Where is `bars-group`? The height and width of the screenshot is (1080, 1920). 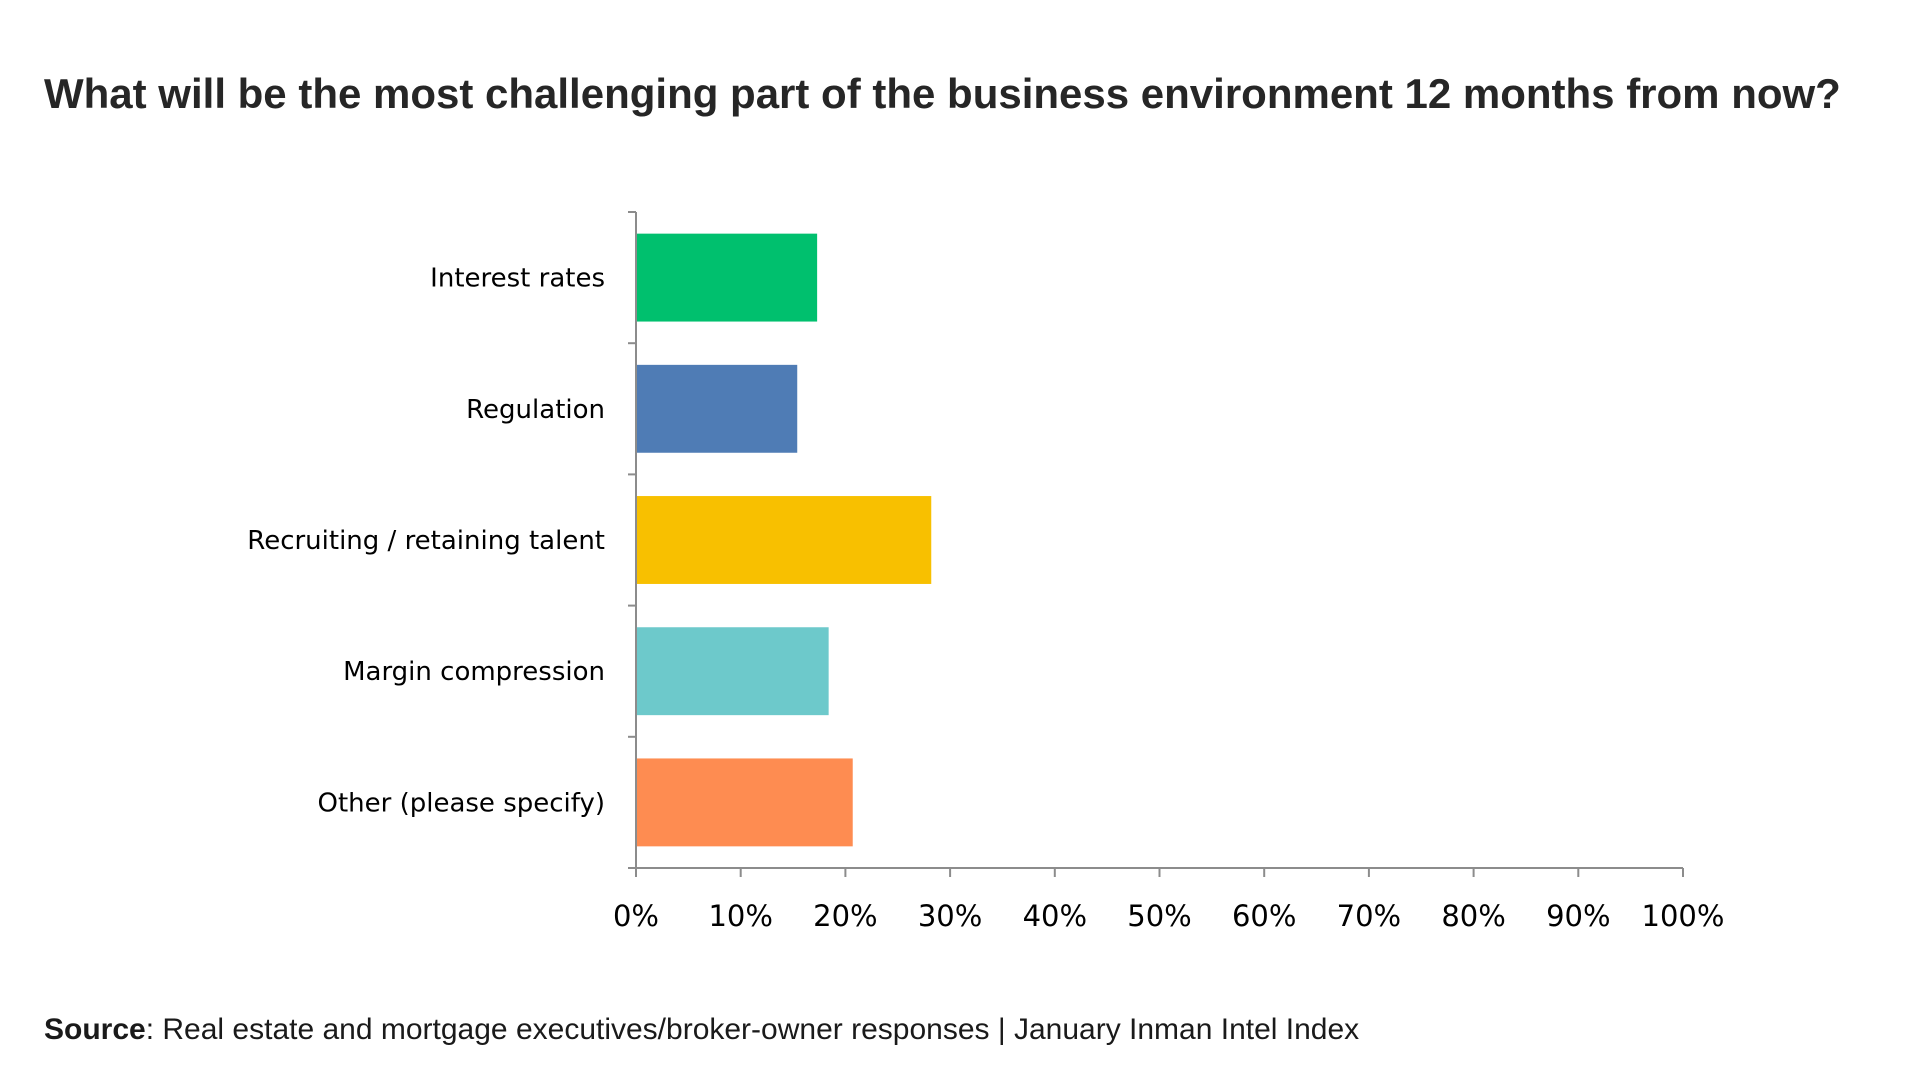 bars-group is located at coordinates (784, 540).